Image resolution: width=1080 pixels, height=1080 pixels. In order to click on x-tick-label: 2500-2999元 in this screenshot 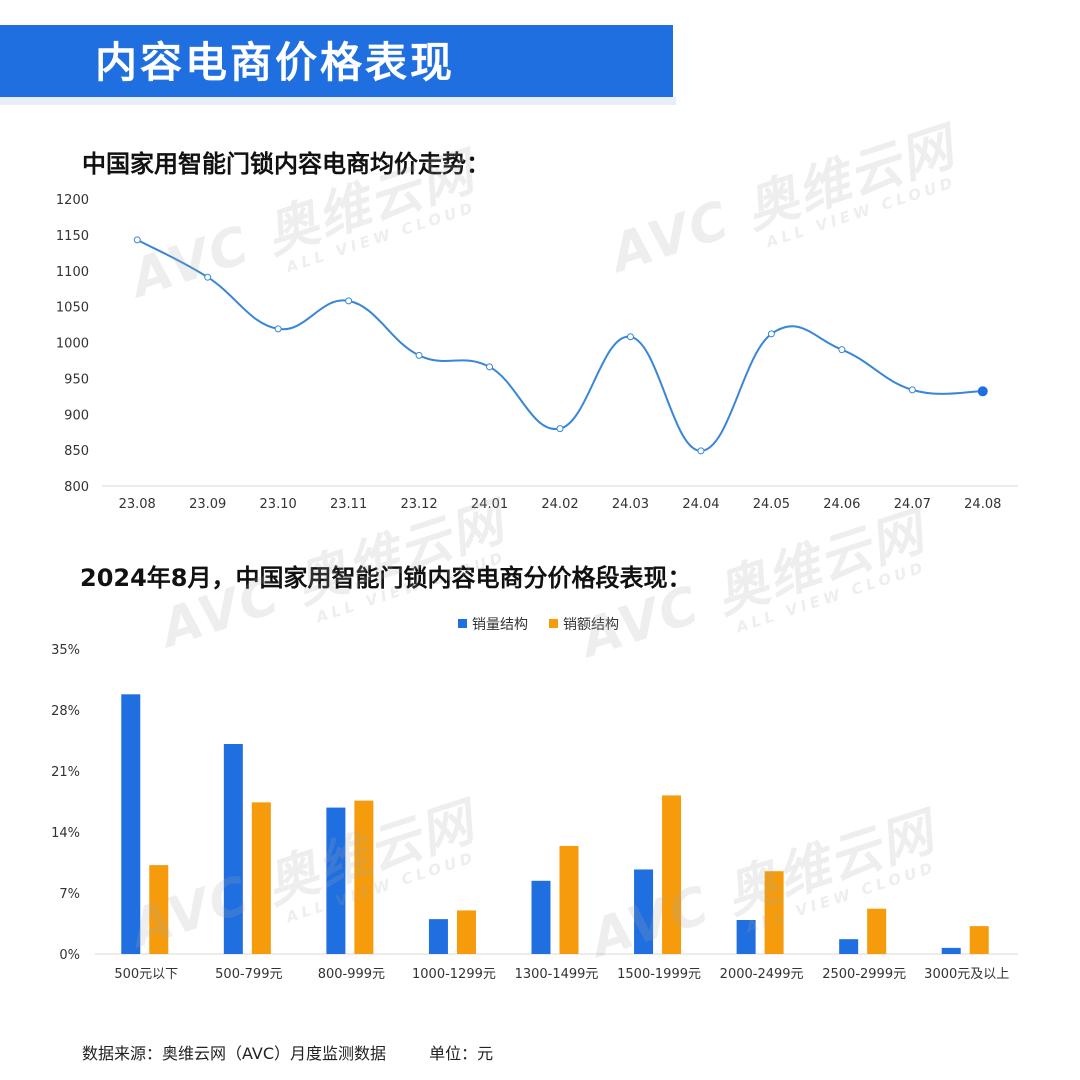, I will do `click(864, 974)`.